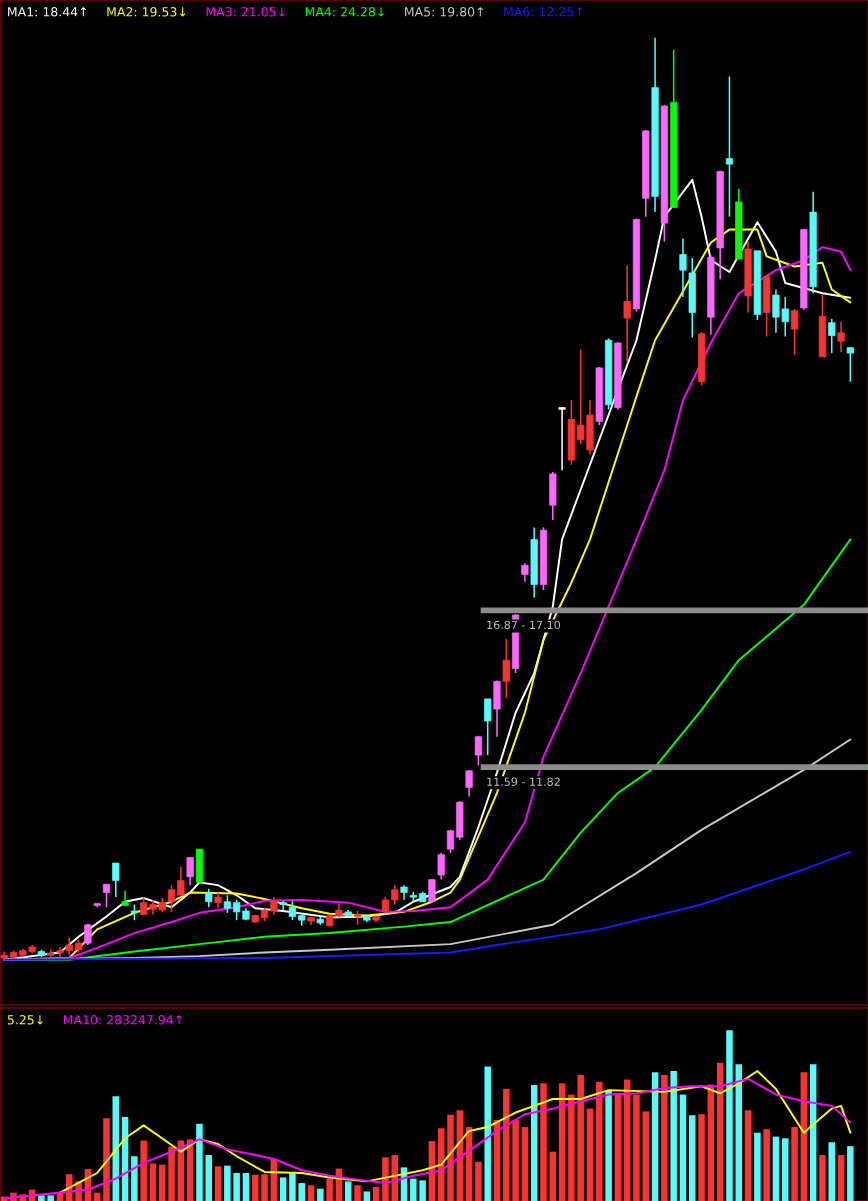 This screenshot has height=1201, width=868. I want to click on text: MA3: 21.05↓, so click(245, 12).